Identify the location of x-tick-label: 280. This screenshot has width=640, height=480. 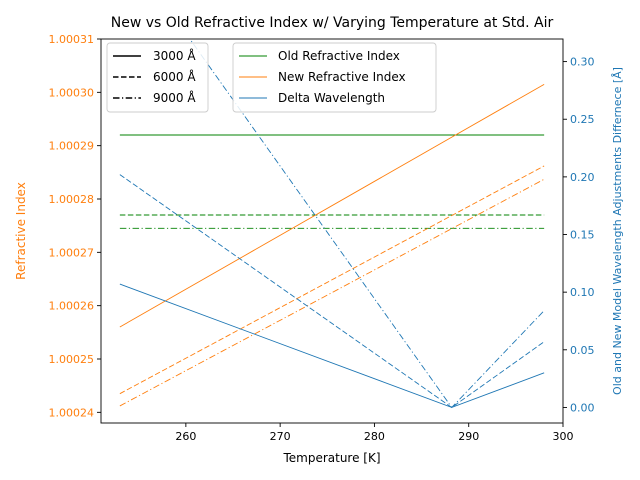
(374, 436).